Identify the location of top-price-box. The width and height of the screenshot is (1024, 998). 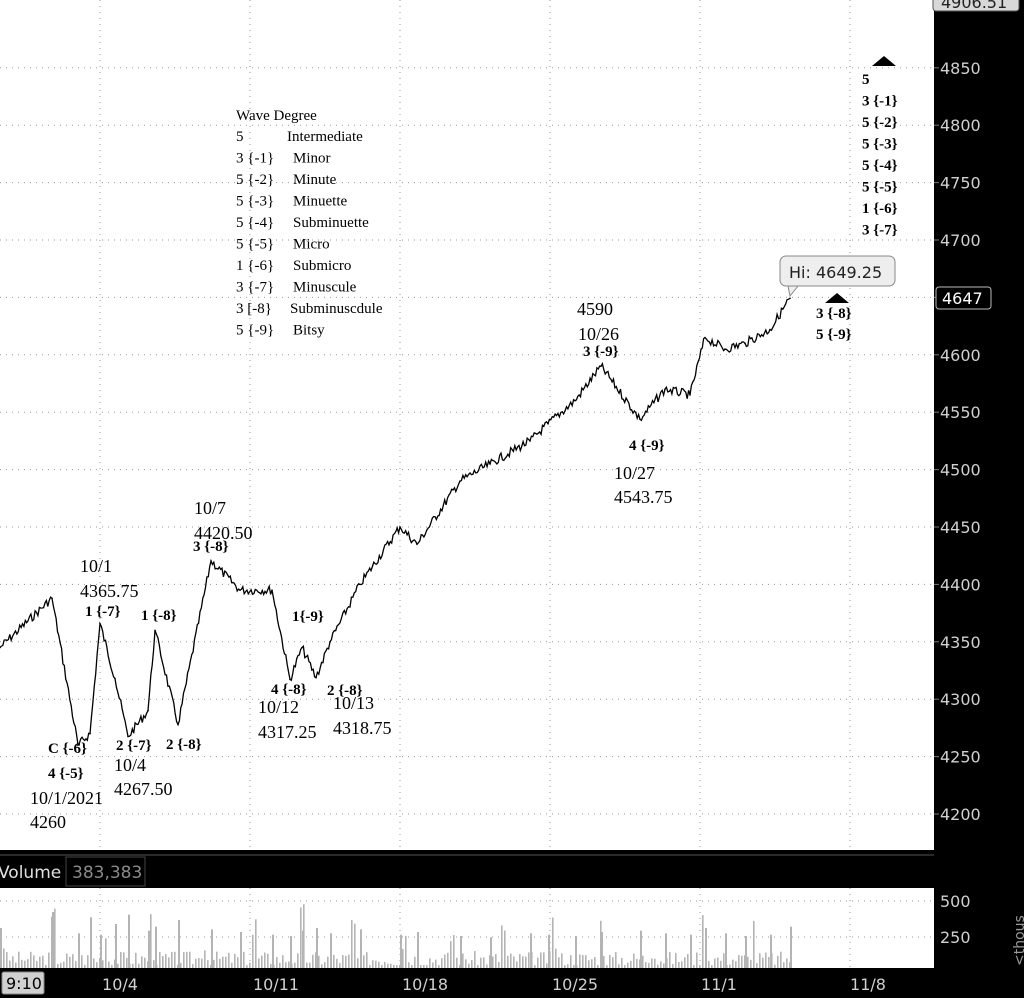
(976, 6).